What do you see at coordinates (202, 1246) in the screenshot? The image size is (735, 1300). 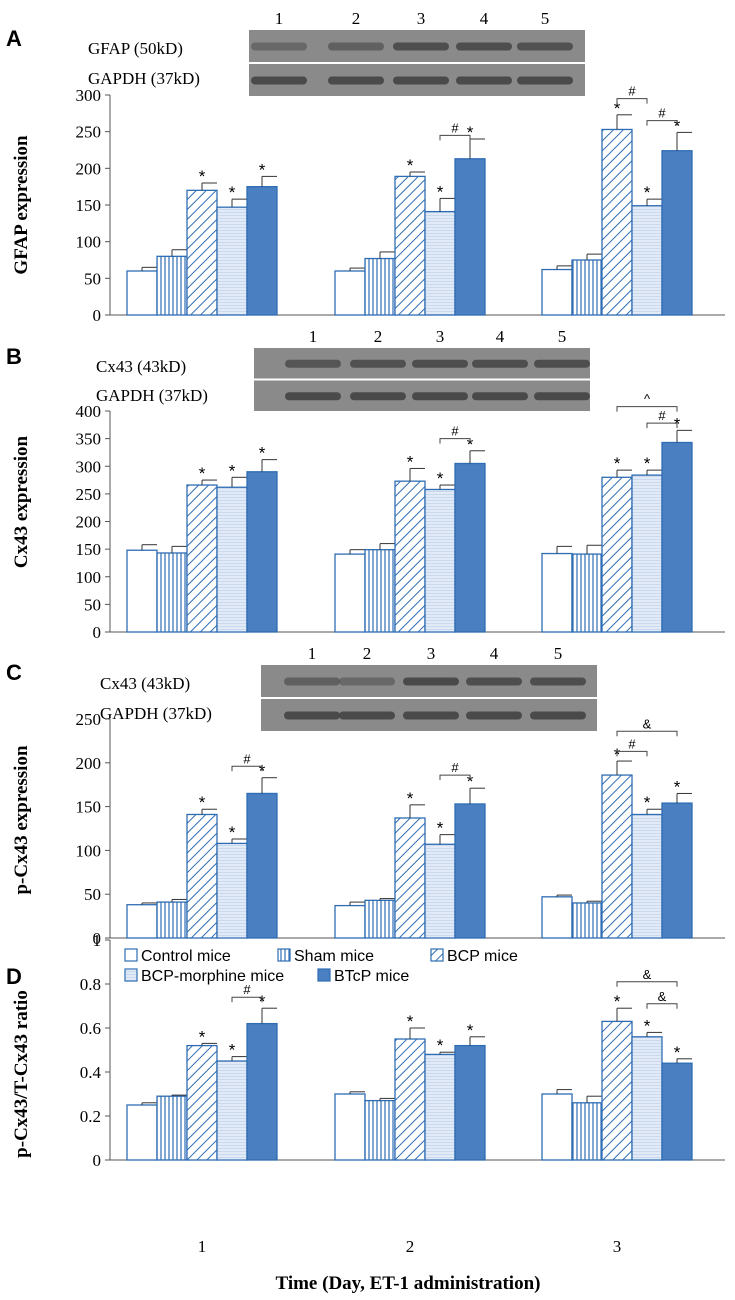 I see `x-tick-label: 1` at bounding box center [202, 1246].